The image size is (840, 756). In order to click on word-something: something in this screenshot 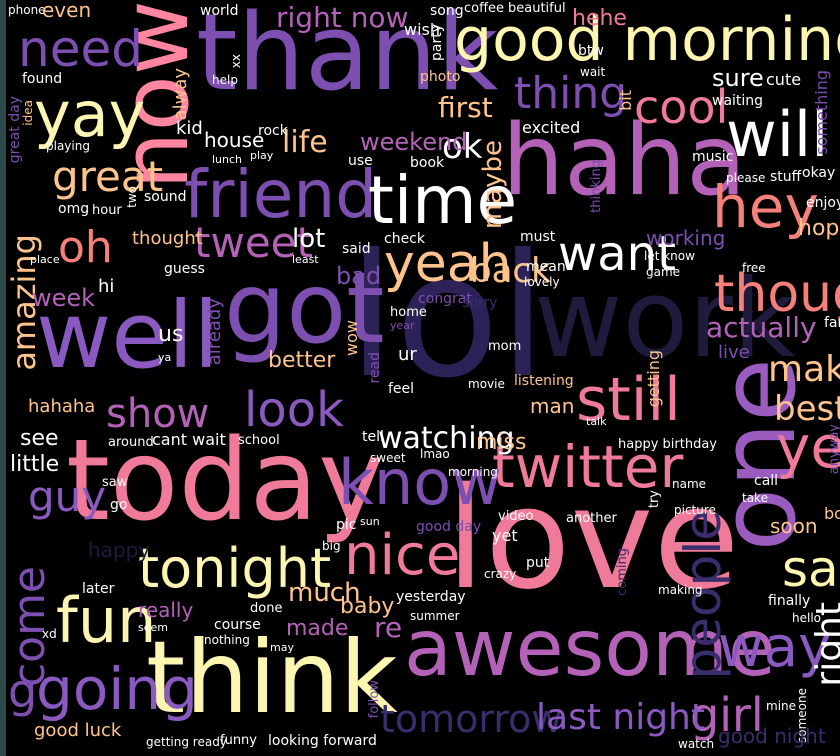, I will do `click(821, 112)`.